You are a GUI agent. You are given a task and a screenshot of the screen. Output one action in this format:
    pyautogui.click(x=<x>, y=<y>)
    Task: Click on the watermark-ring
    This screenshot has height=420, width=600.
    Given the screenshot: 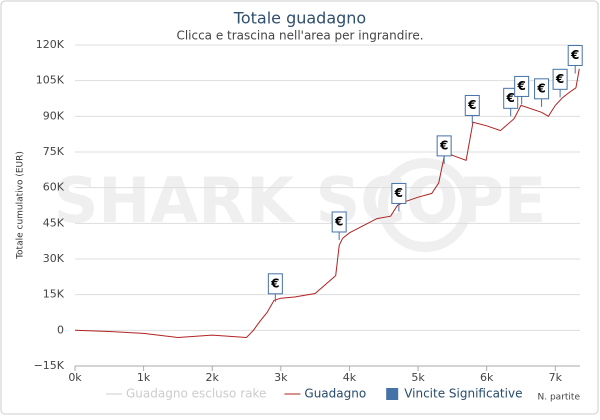 What is the action you would take?
    pyautogui.click(x=425, y=205)
    